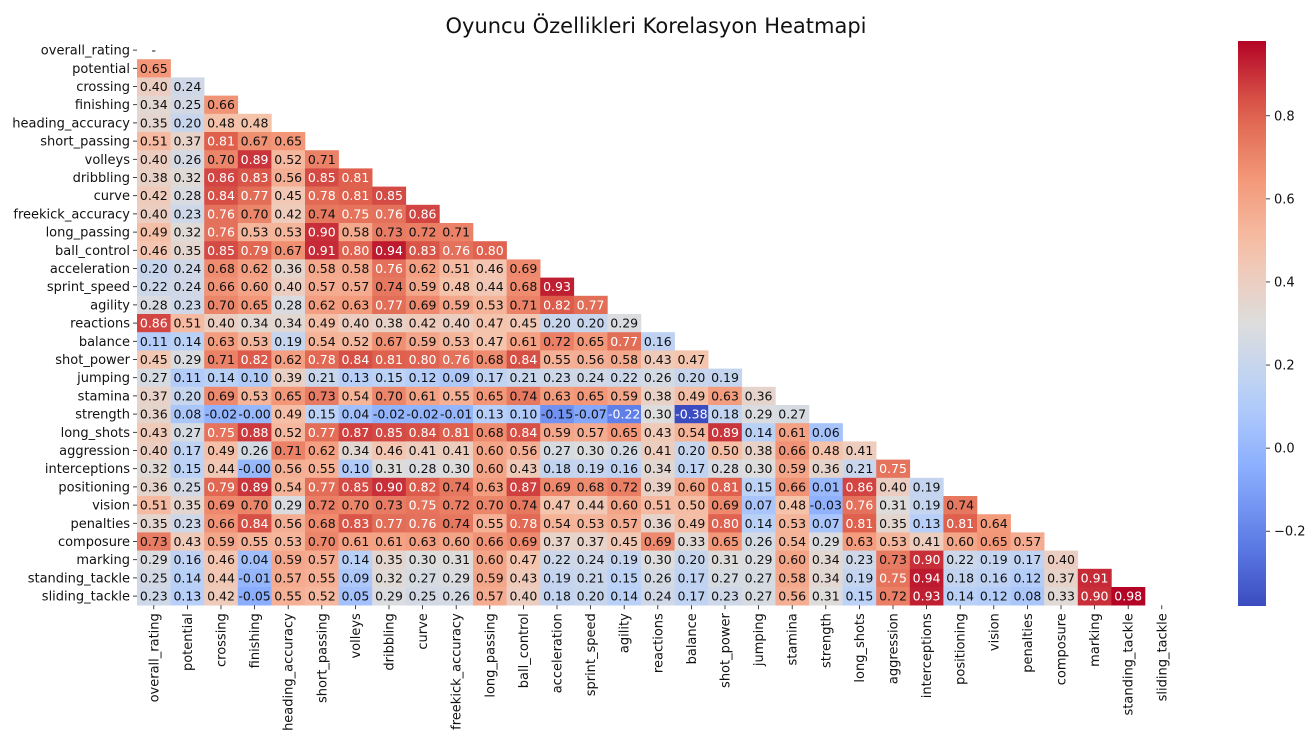  I want to click on cell-value-label: 0.79, so click(255, 250).